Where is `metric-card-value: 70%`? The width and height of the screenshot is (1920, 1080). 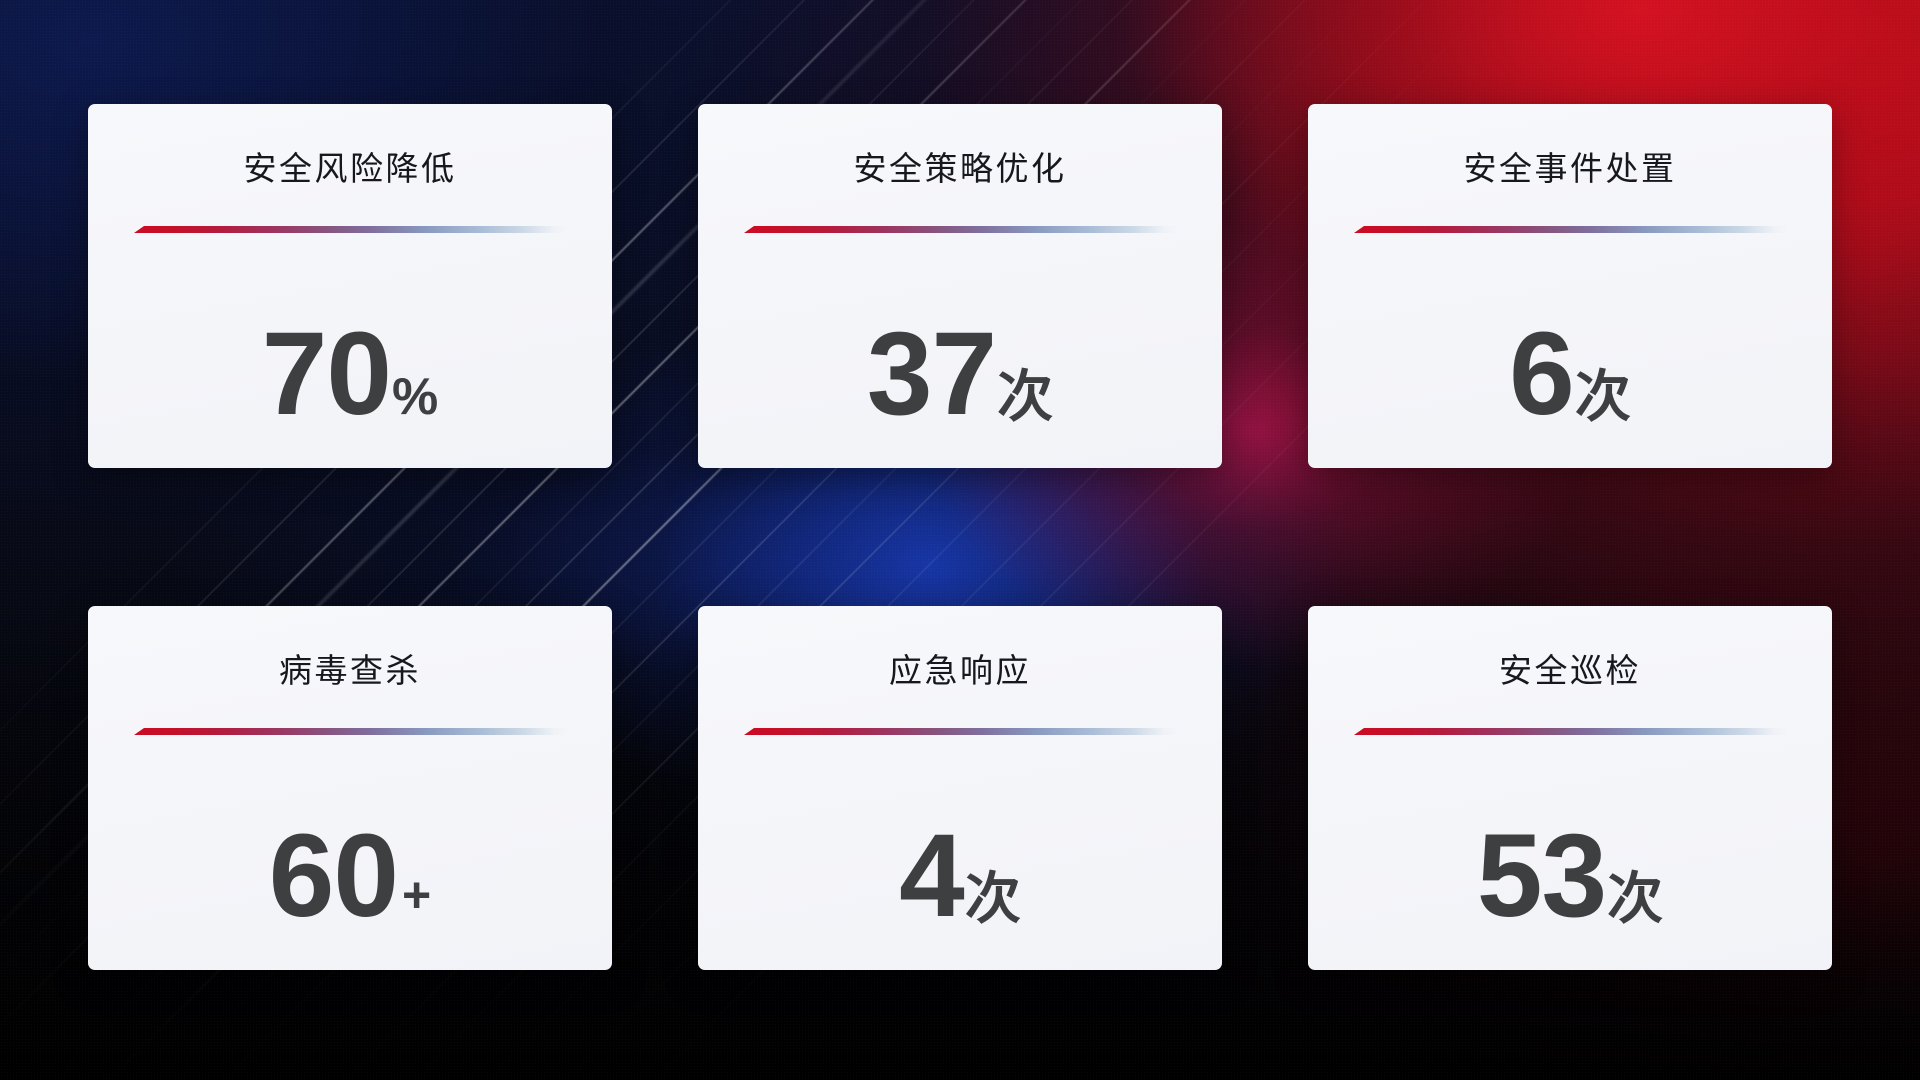
metric-card-value: 70% is located at coordinates (350, 373).